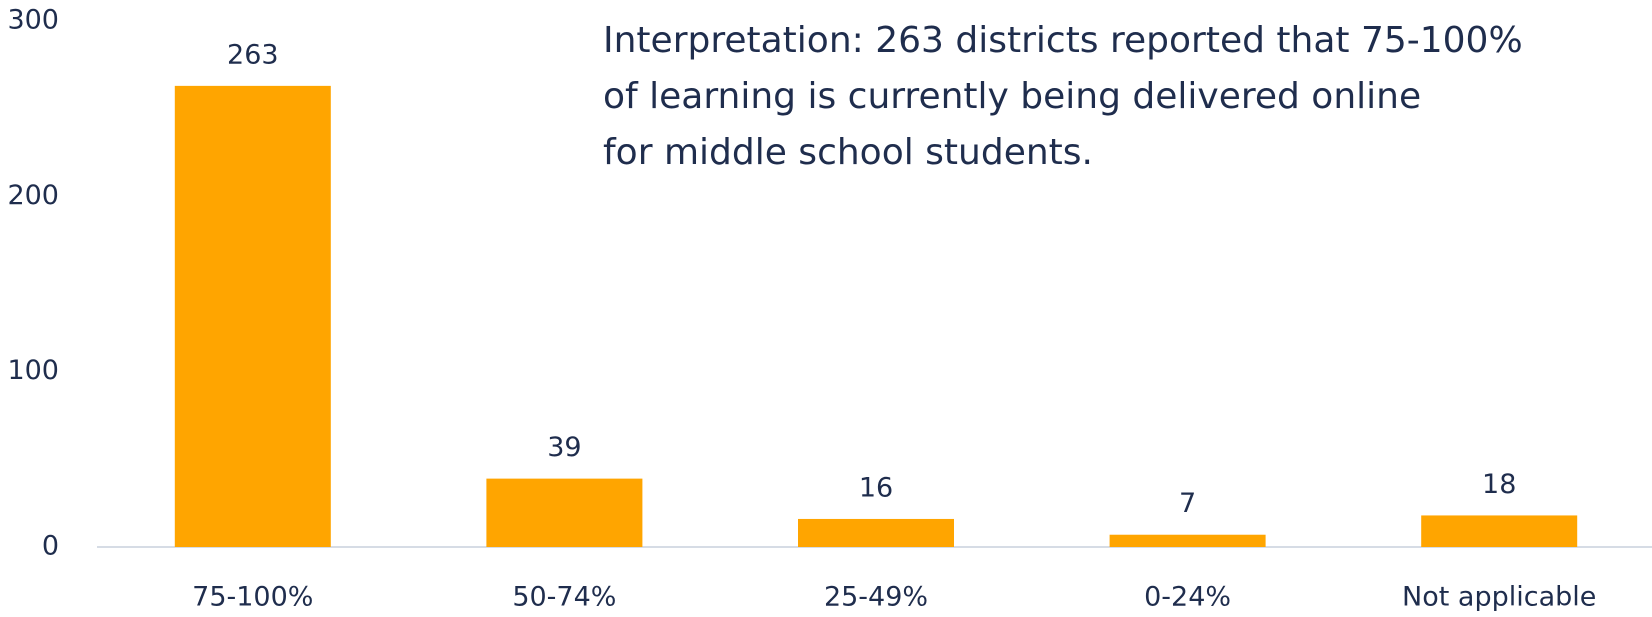  What do you see at coordinates (564, 447) in the screenshot?
I see `data-label: 39` at bounding box center [564, 447].